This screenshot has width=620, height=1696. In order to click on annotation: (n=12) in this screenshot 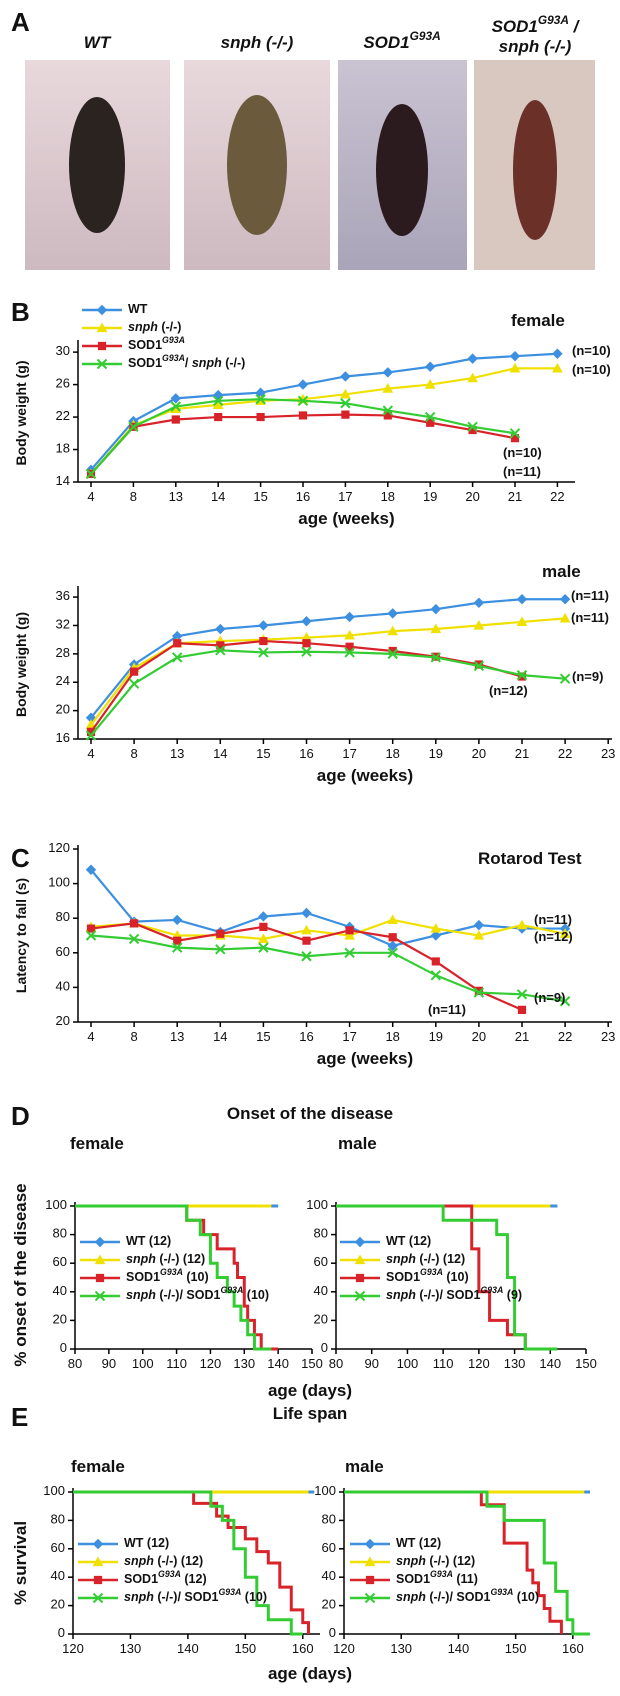, I will do `click(508, 690)`.